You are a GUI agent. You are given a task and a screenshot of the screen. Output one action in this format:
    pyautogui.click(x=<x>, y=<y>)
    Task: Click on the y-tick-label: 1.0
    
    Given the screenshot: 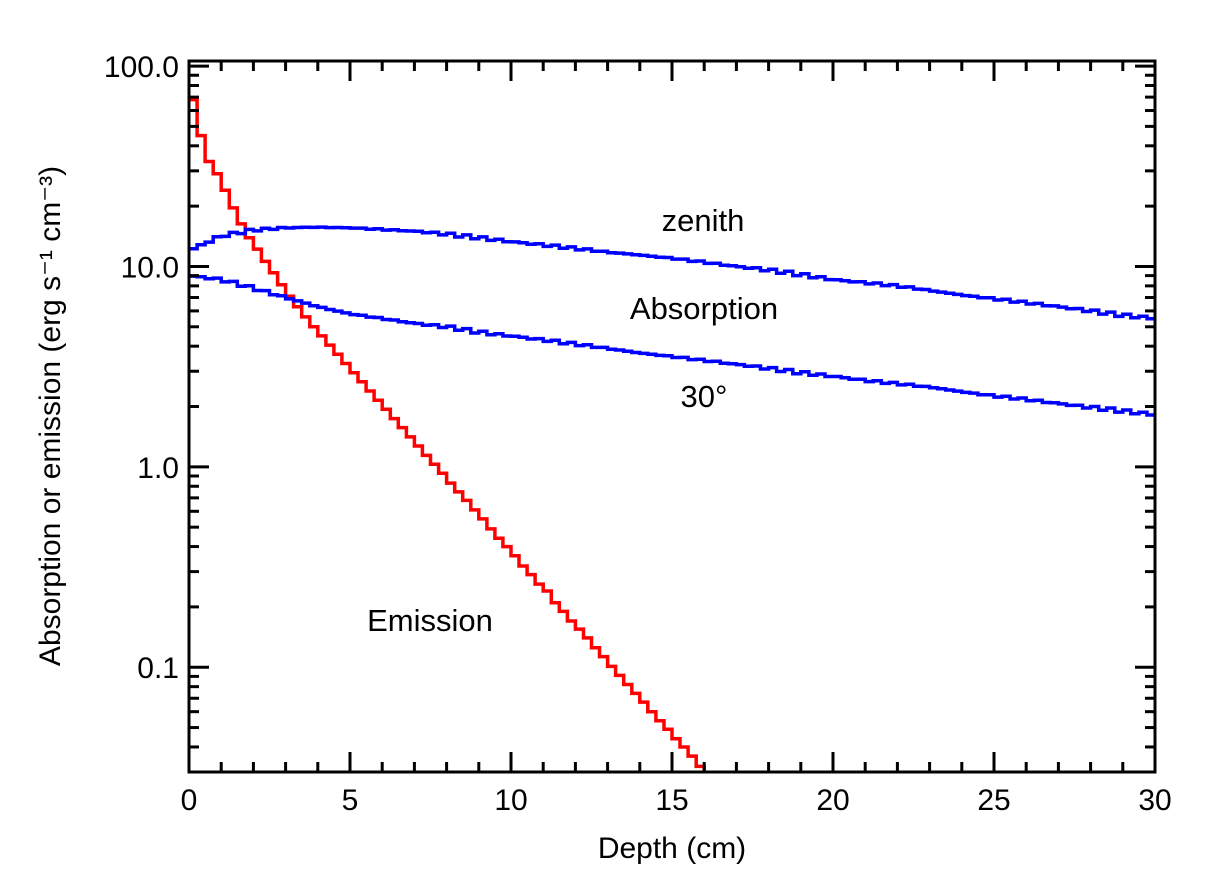 What is the action you would take?
    pyautogui.click(x=158, y=468)
    